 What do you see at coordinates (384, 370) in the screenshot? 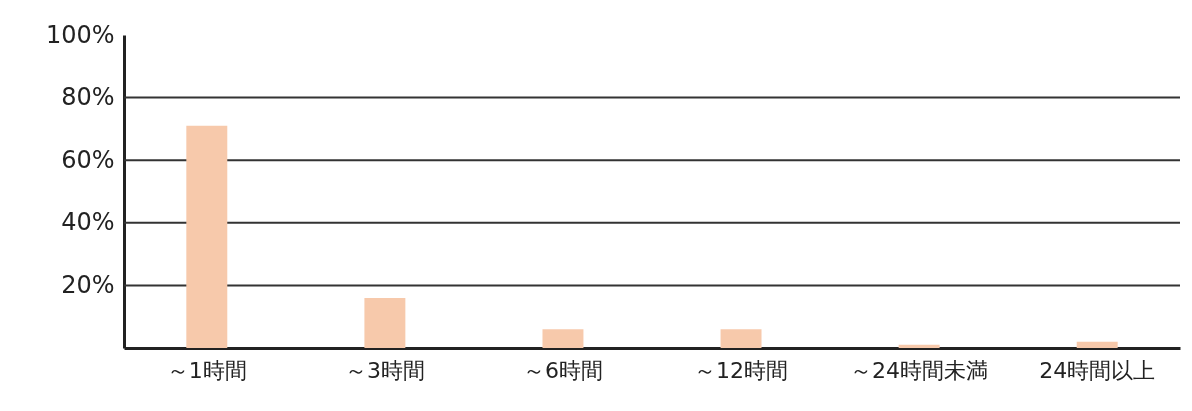
I see `x-tick-label: ～3時間` at bounding box center [384, 370].